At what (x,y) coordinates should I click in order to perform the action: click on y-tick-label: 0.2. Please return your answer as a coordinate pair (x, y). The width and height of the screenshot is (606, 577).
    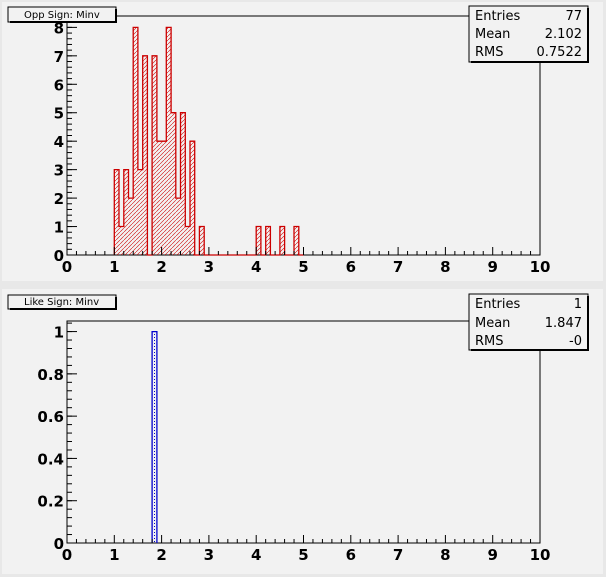
    Looking at the image, I should click on (50, 502).